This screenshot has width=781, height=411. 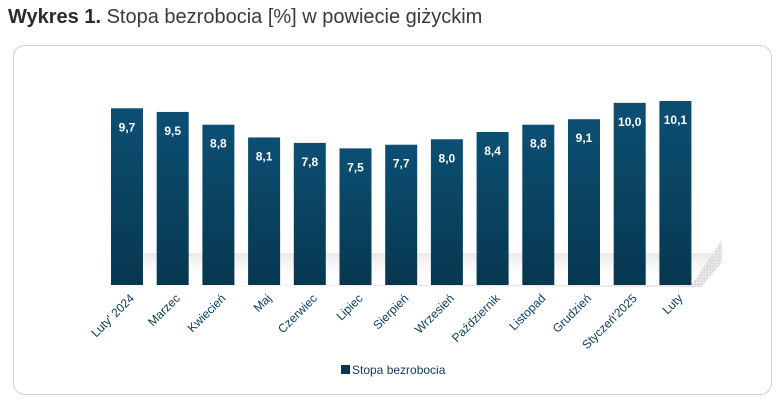 I want to click on heading-lead: Wykres 1., so click(x=55, y=17).